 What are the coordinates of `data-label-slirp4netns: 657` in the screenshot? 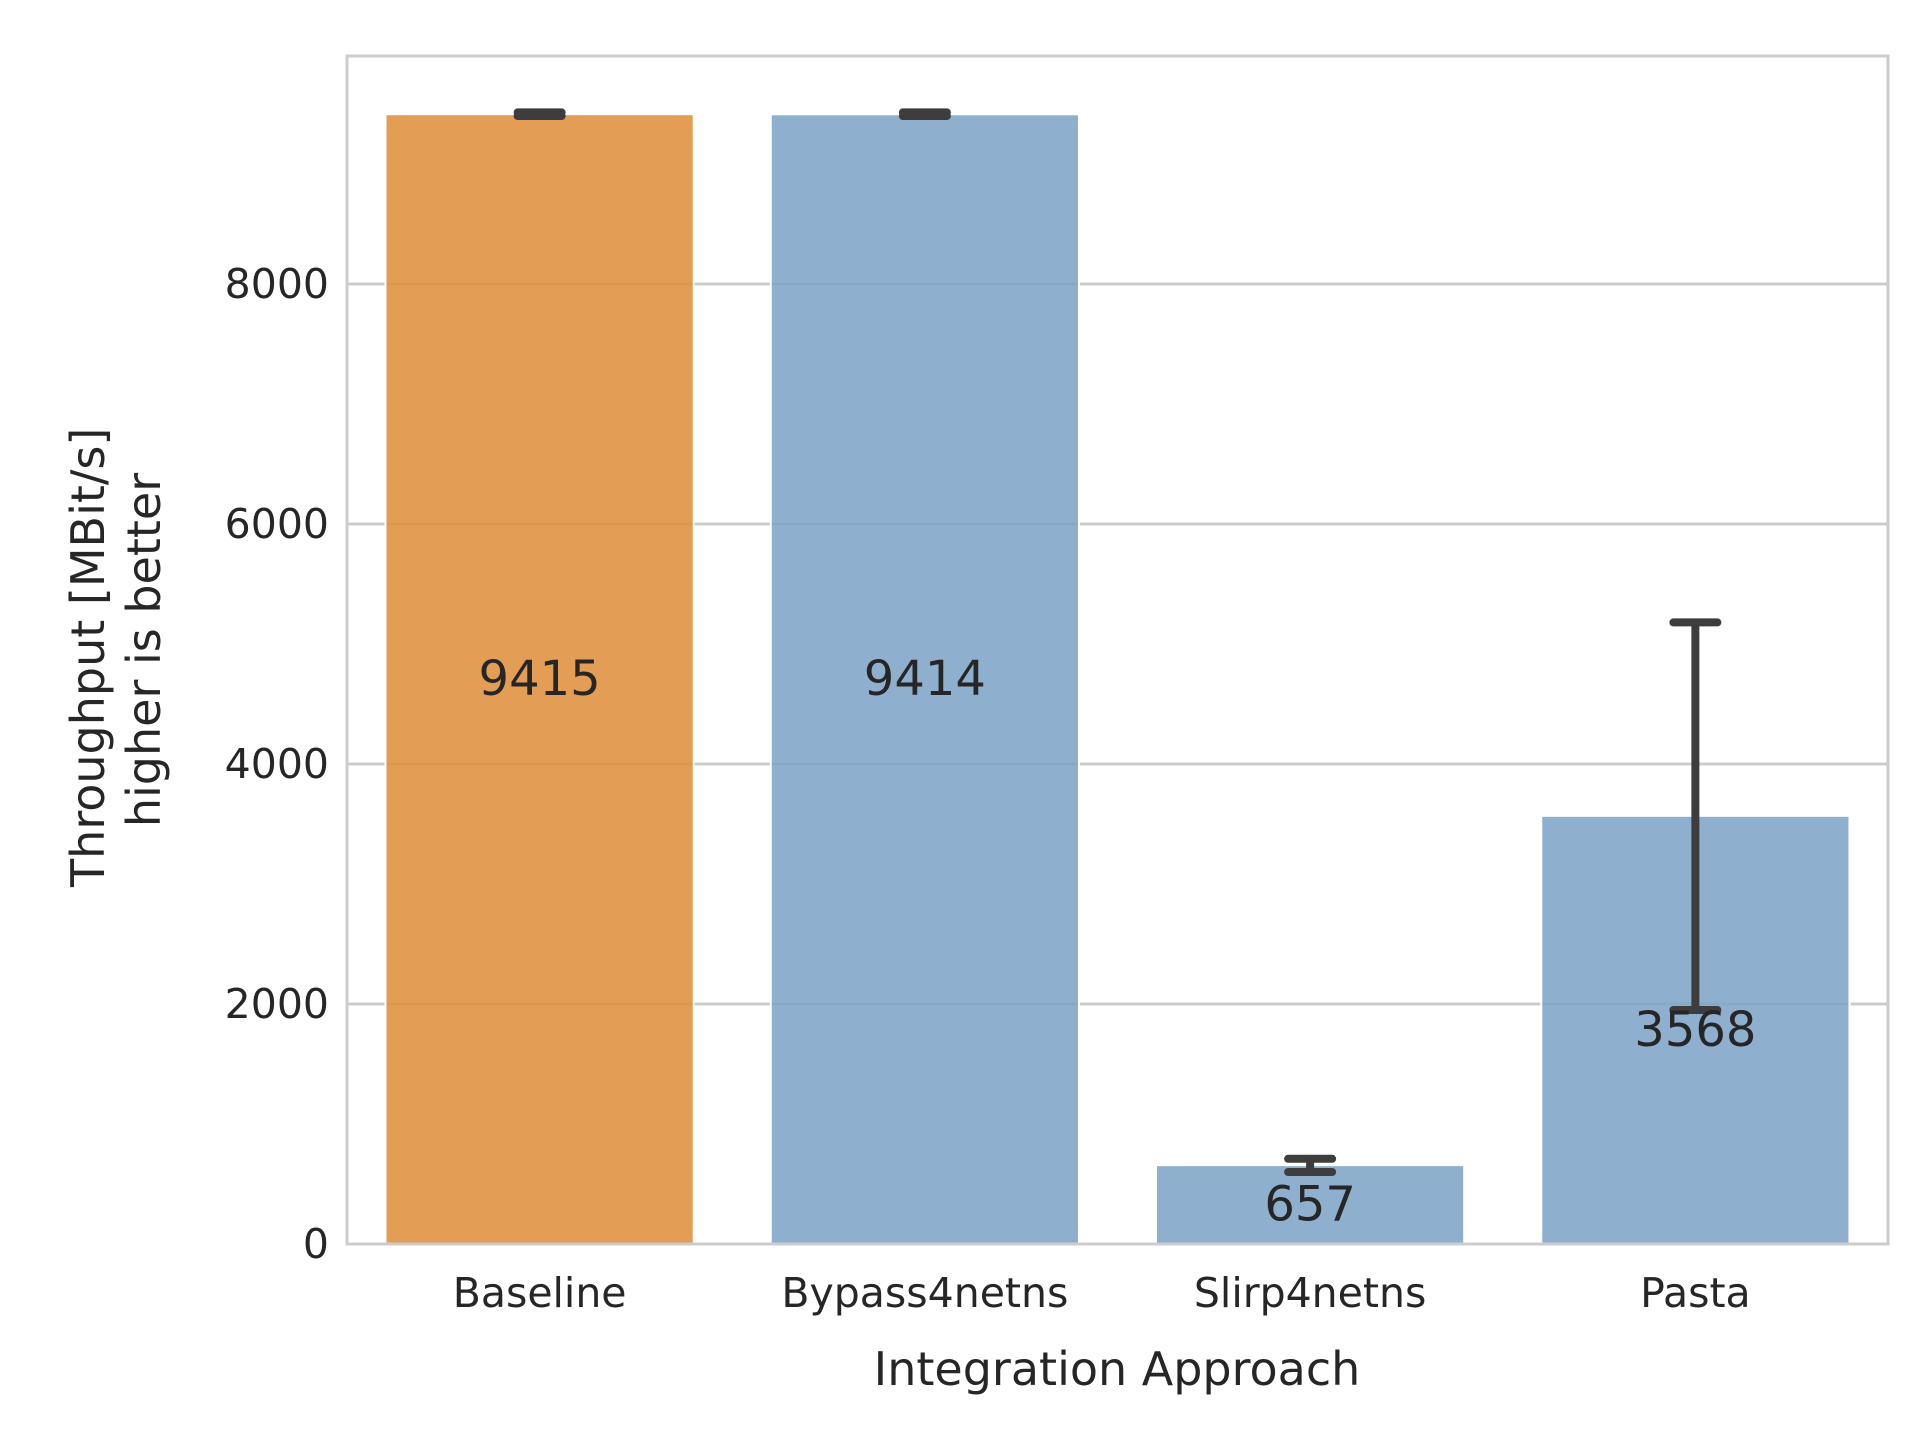 It's located at (1310, 1205).